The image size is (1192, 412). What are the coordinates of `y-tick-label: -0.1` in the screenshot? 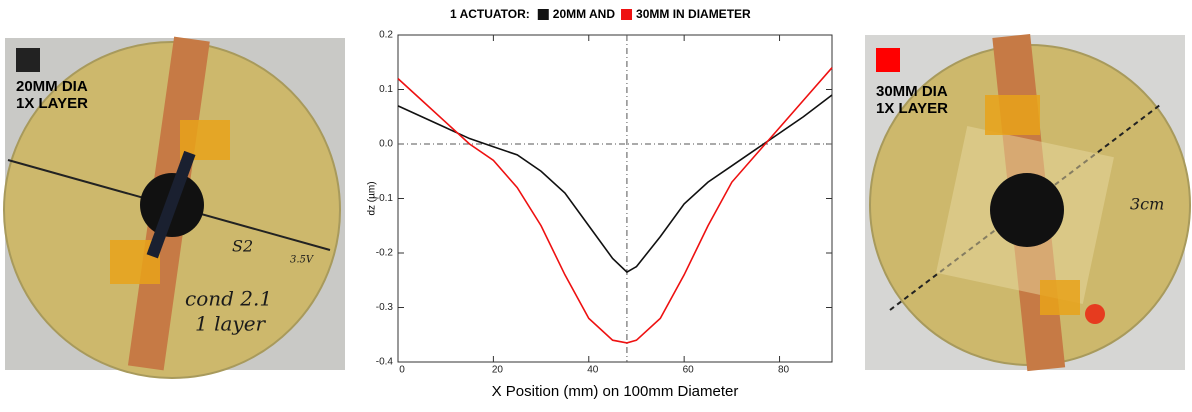 It's located at (385, 198).